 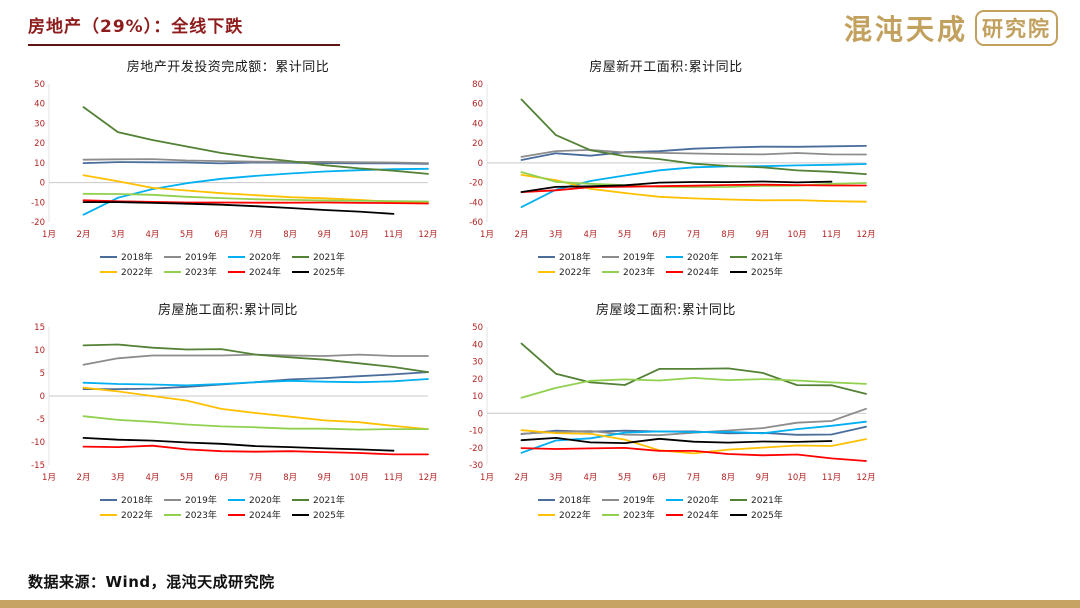 I want to click on y-tick-label: 0, so click(x=480, y=414).